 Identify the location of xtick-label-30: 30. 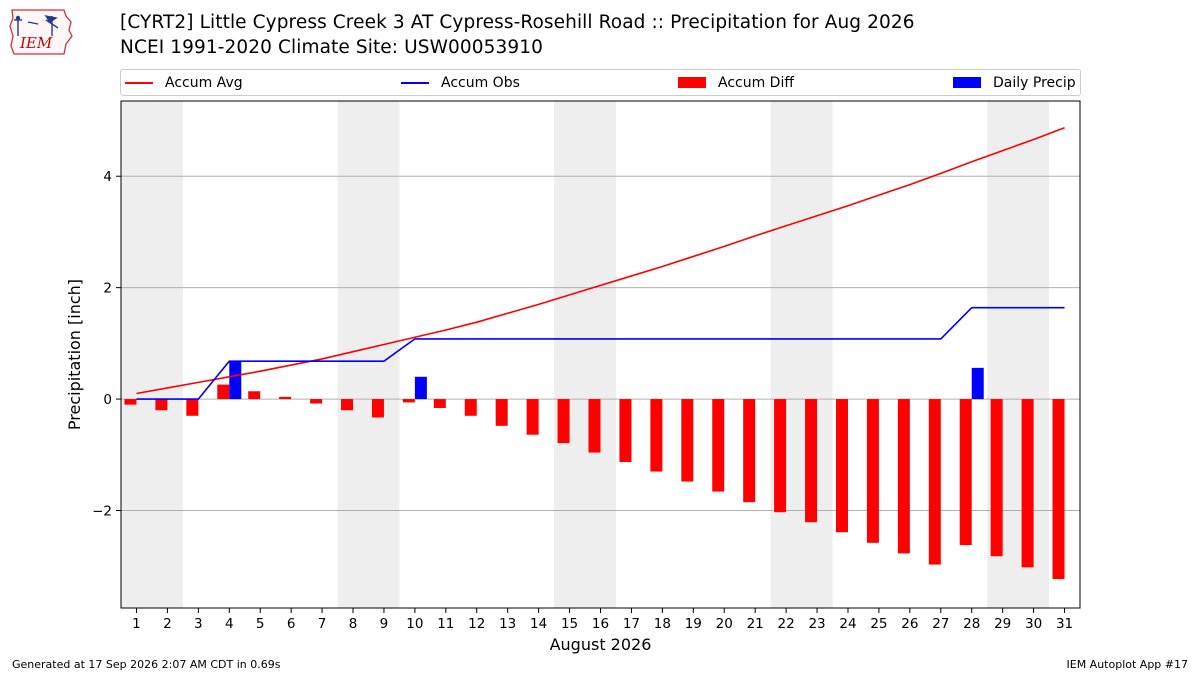
(1033, 624).